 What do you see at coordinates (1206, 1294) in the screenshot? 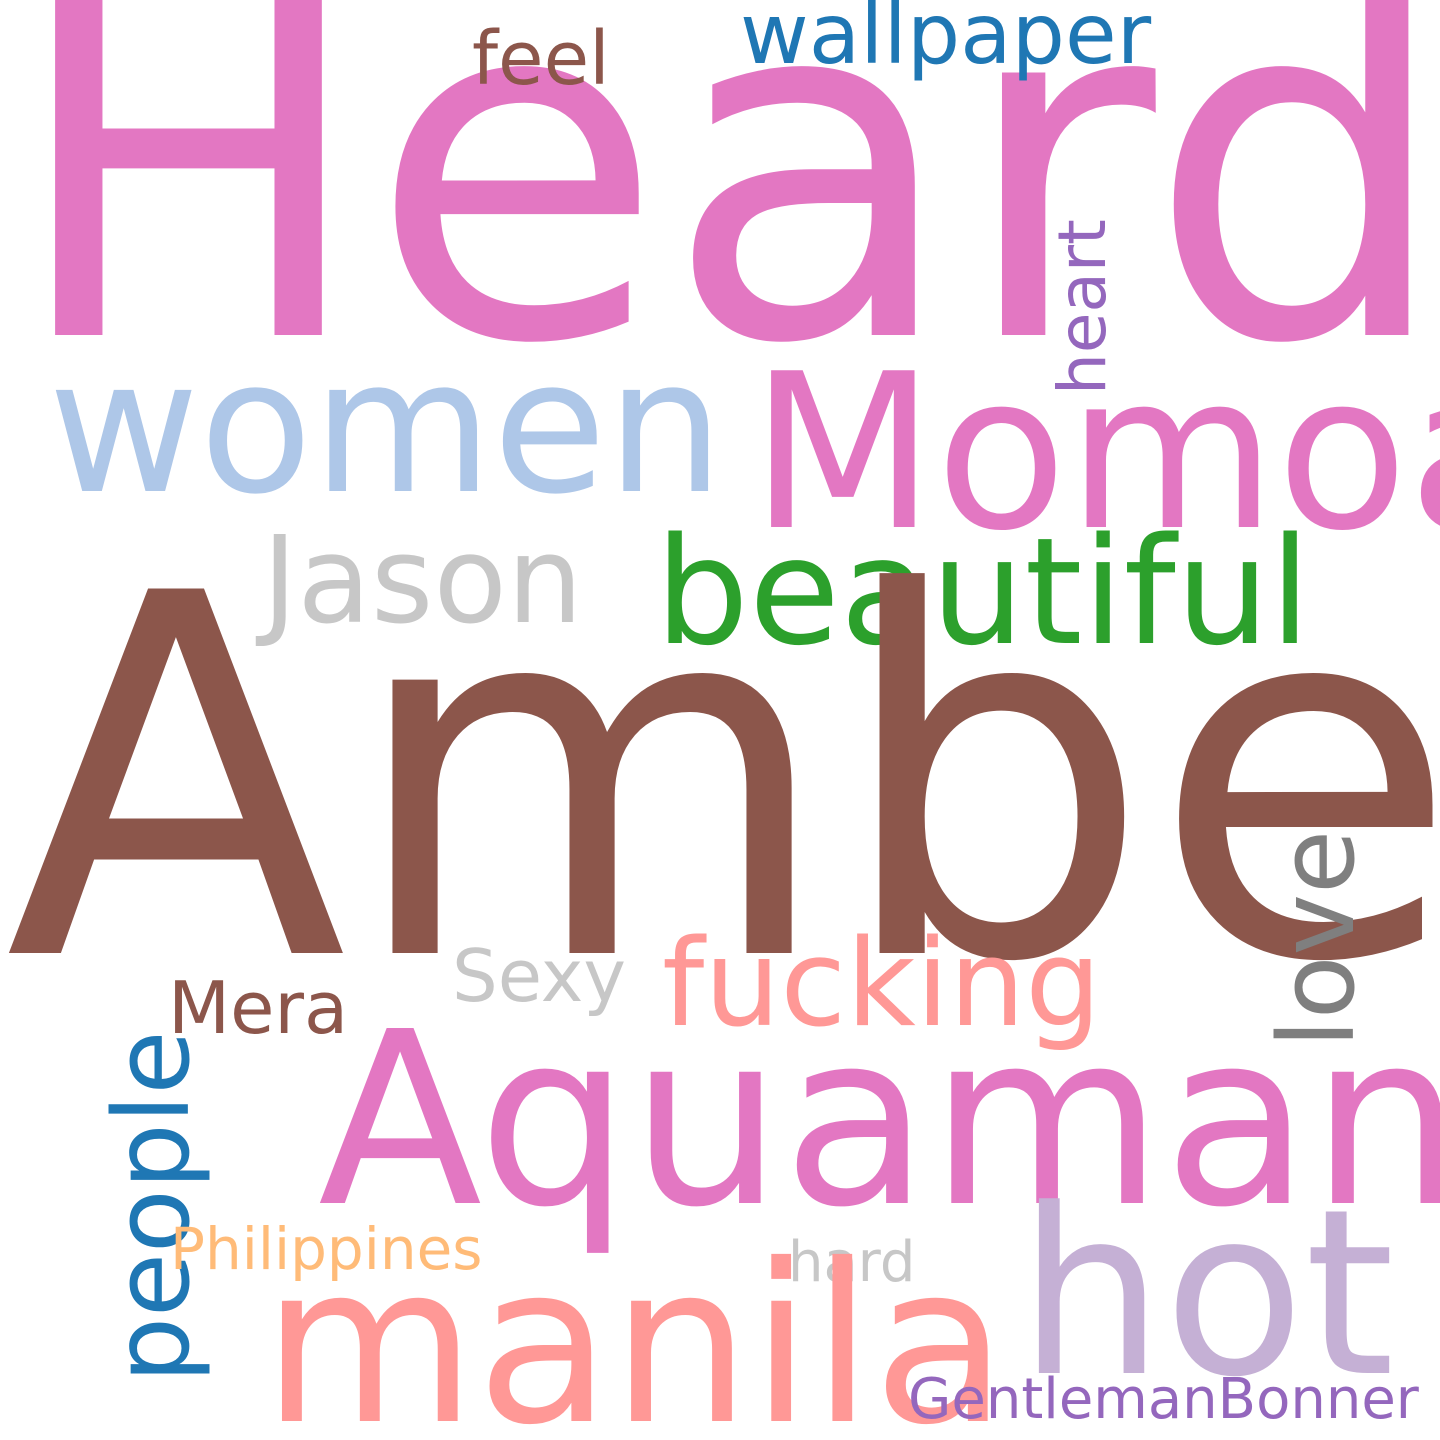
I see `word-hot: hot` at bounding box center [1206, 1294].